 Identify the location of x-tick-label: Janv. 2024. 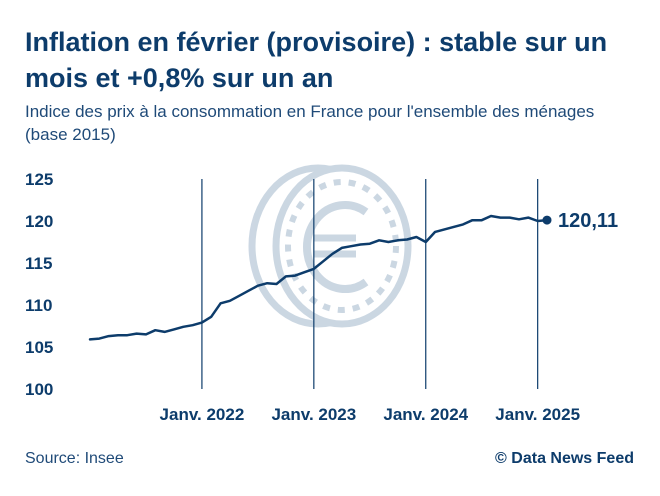
(425, 414).